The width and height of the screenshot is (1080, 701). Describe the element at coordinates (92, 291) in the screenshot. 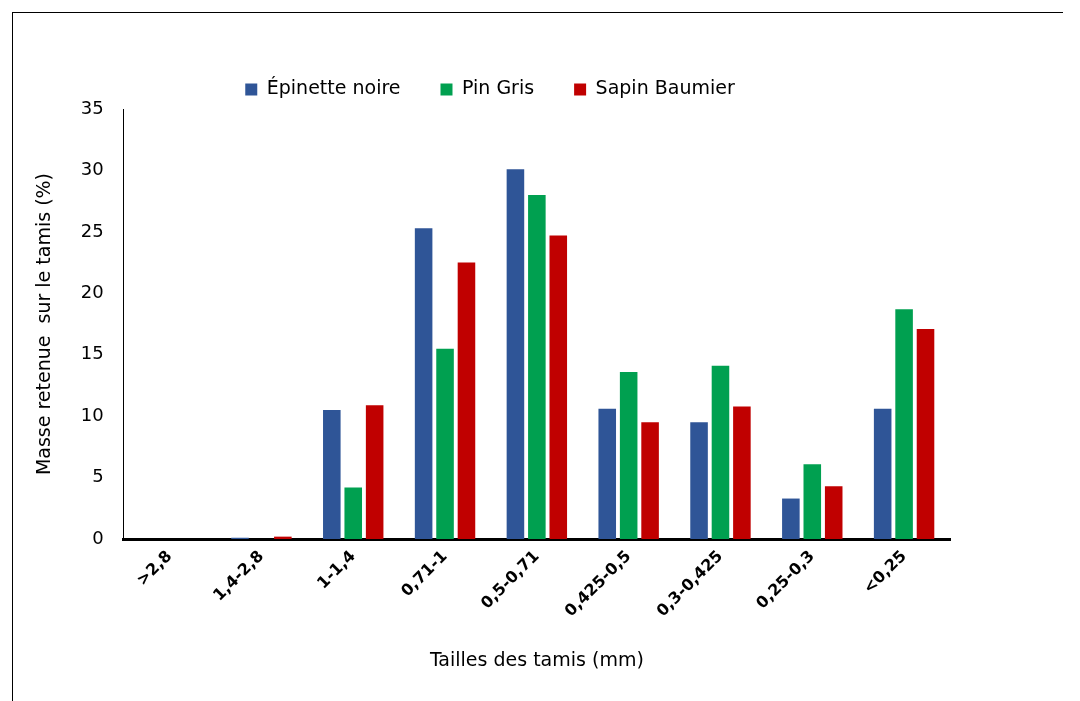

I see `y-tick-label: 20` at that location.